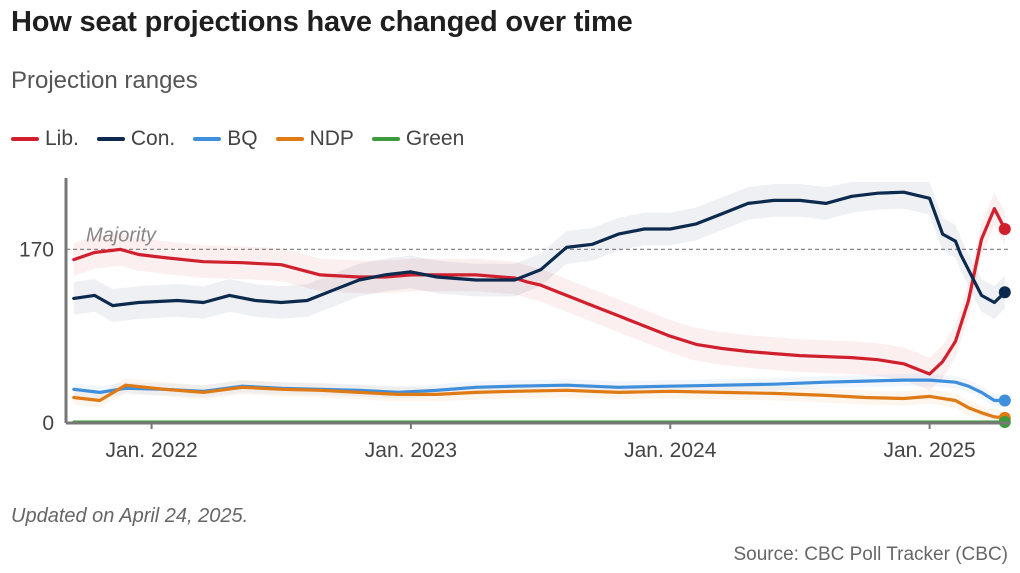 The width and height of the screenshot is (1020, 573). I want to click on series-line-ndp, so click(539, 401).